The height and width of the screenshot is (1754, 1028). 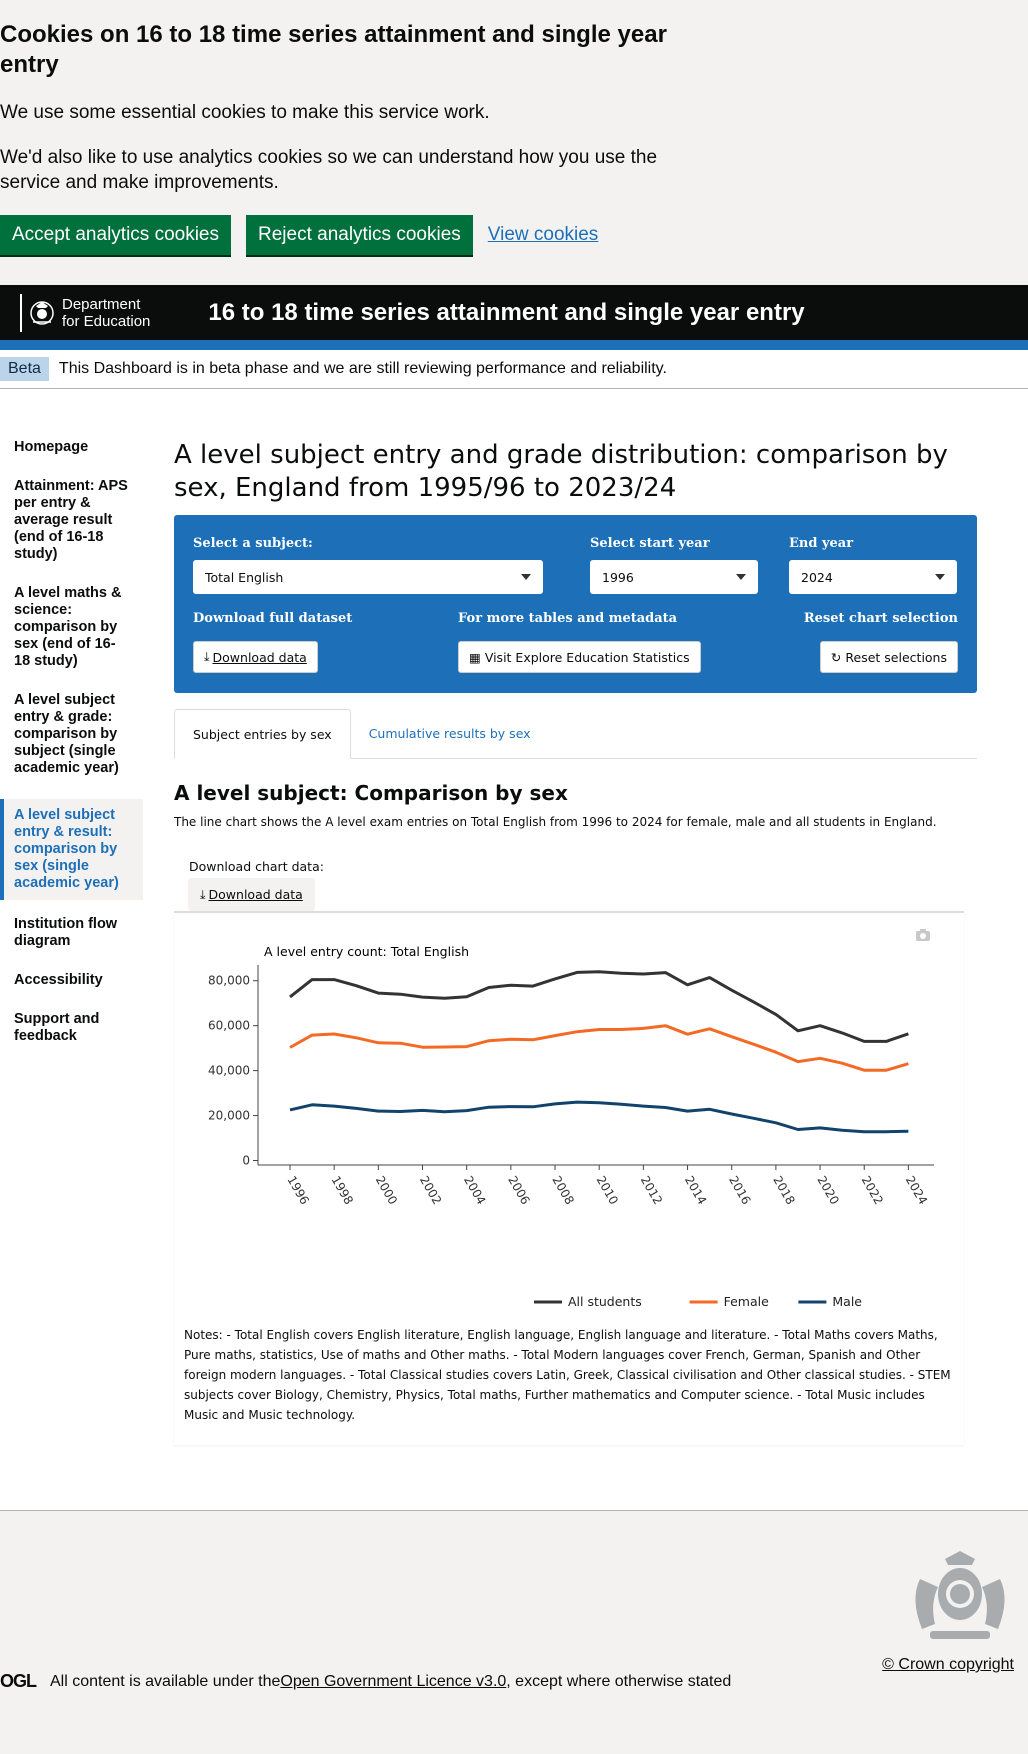 I want to click on download-chart-button: ⤓ Download data, so click(x=251, y=894).